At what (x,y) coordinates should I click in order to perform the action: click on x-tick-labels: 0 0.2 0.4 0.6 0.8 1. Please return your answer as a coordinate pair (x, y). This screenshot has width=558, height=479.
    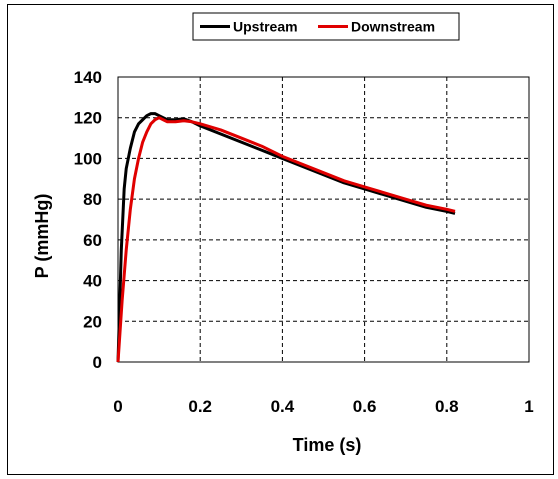
    Looking at the image, I should click on (323, 406).